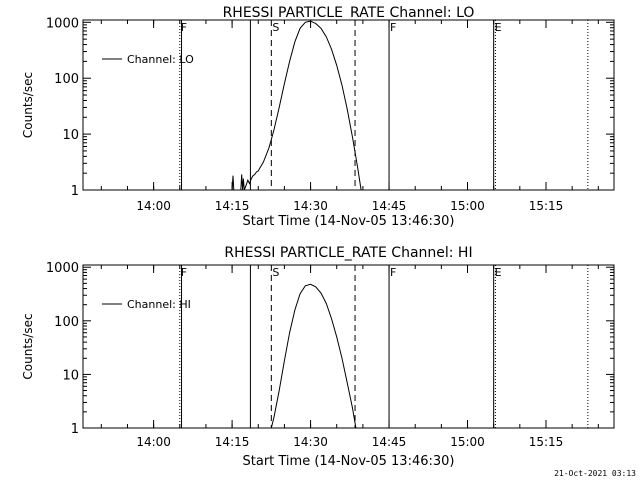 Image resolution: width=640 pixels, height=480 pixels. I want to click on timestamp-label: 21-Oct-2021 03:13, so click(595, 473).